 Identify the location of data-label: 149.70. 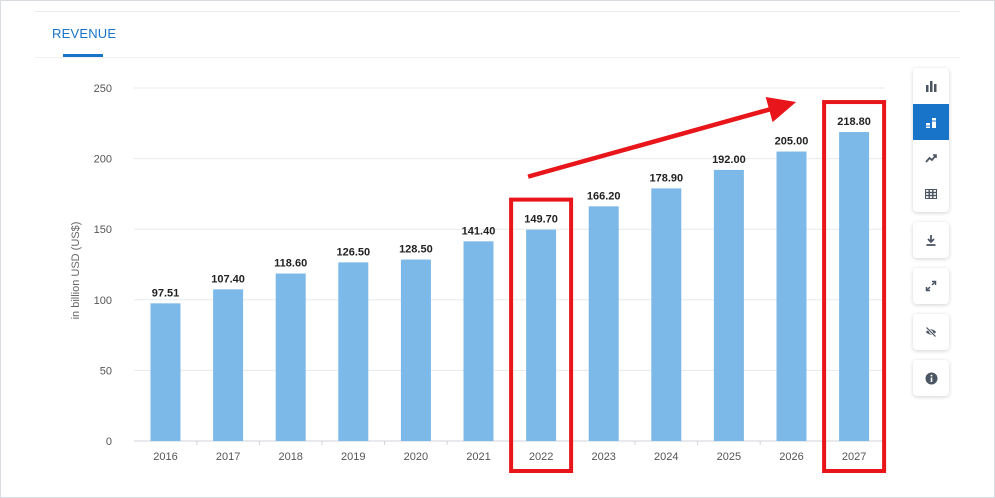
(541, 220).